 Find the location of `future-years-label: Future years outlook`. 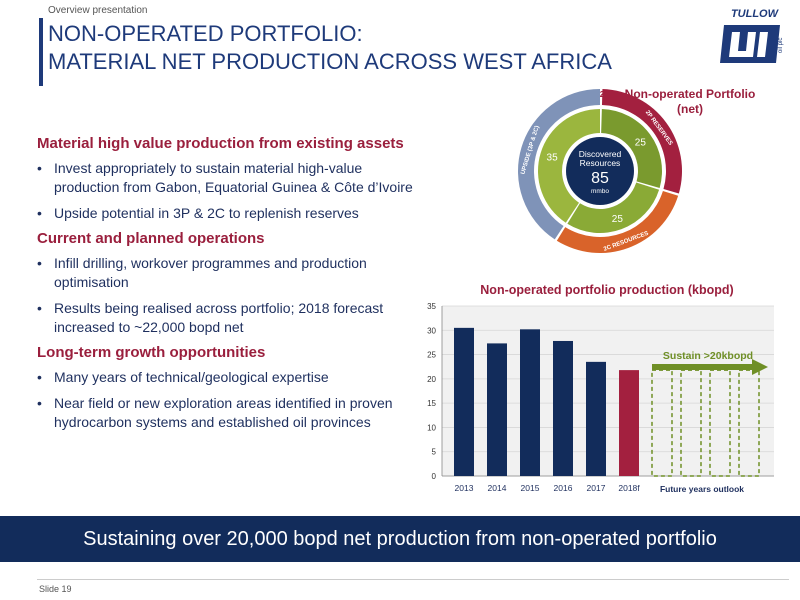

future-years-label: Future years outlook is located at coordinates (702, 489).